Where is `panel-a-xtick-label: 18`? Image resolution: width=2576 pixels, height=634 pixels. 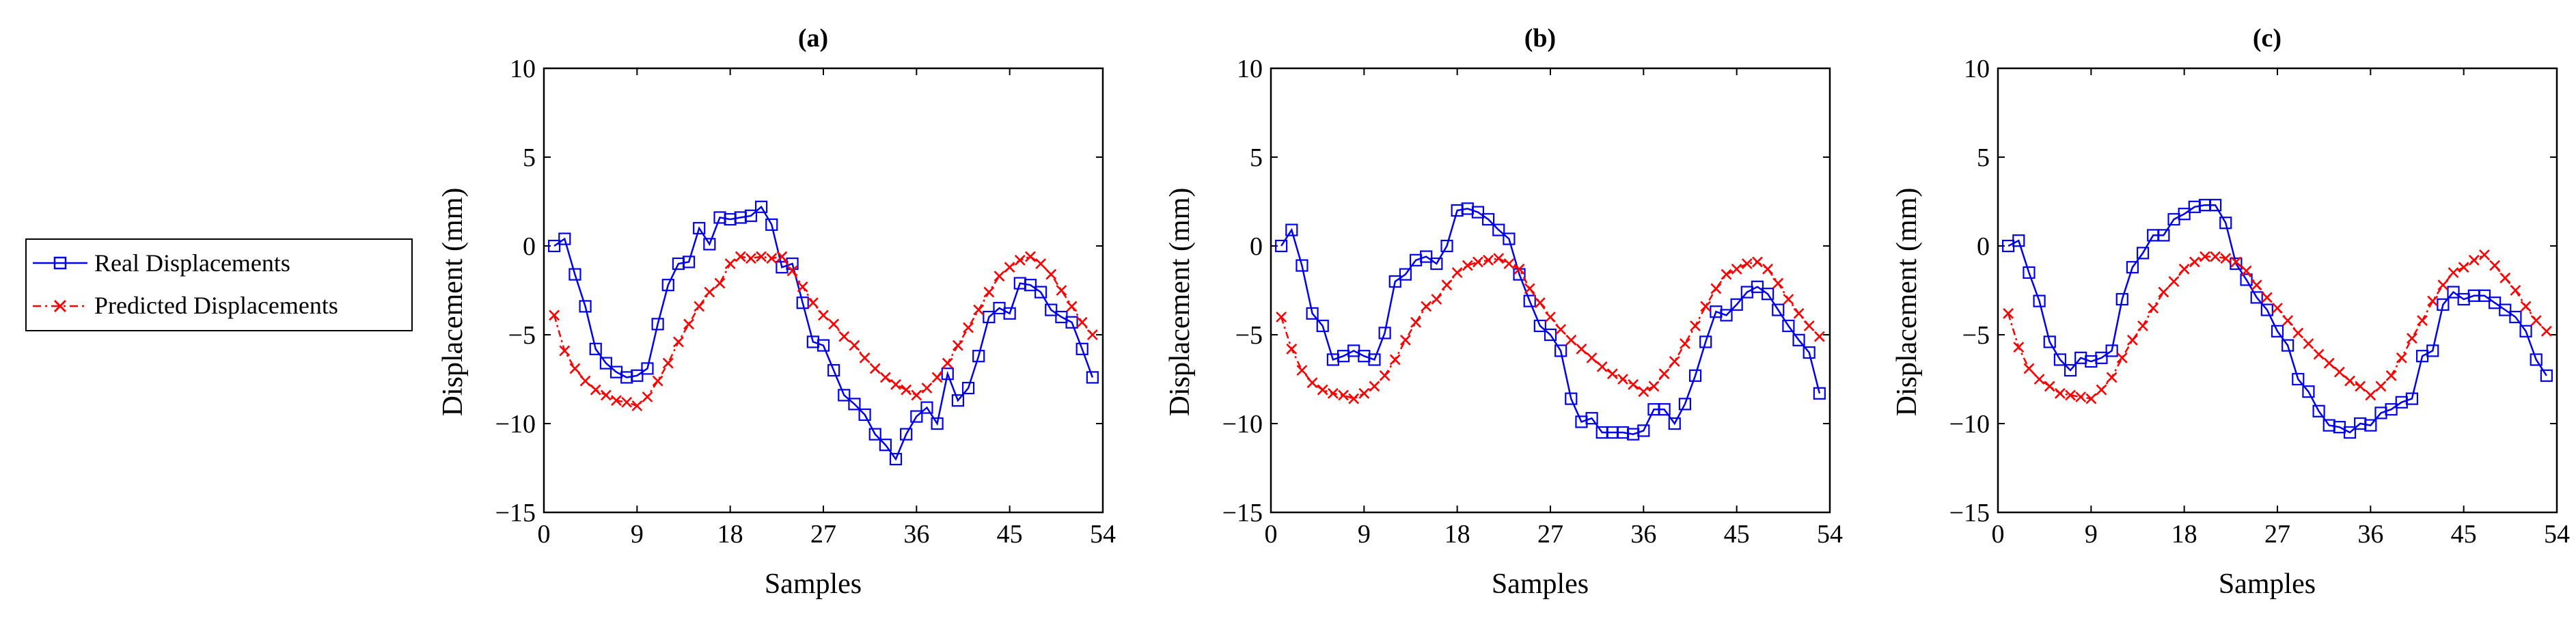
panel-a-xtick-label: 18 is located at coordinates (730, 534).